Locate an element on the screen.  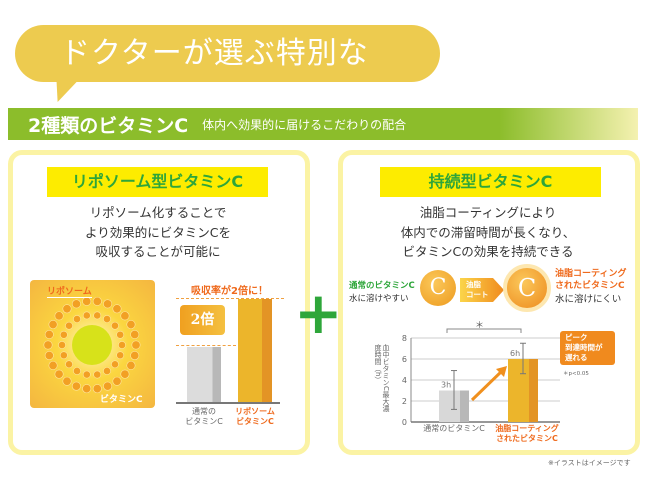
callout-line: 遅れる is located at coordinates (576, 357).